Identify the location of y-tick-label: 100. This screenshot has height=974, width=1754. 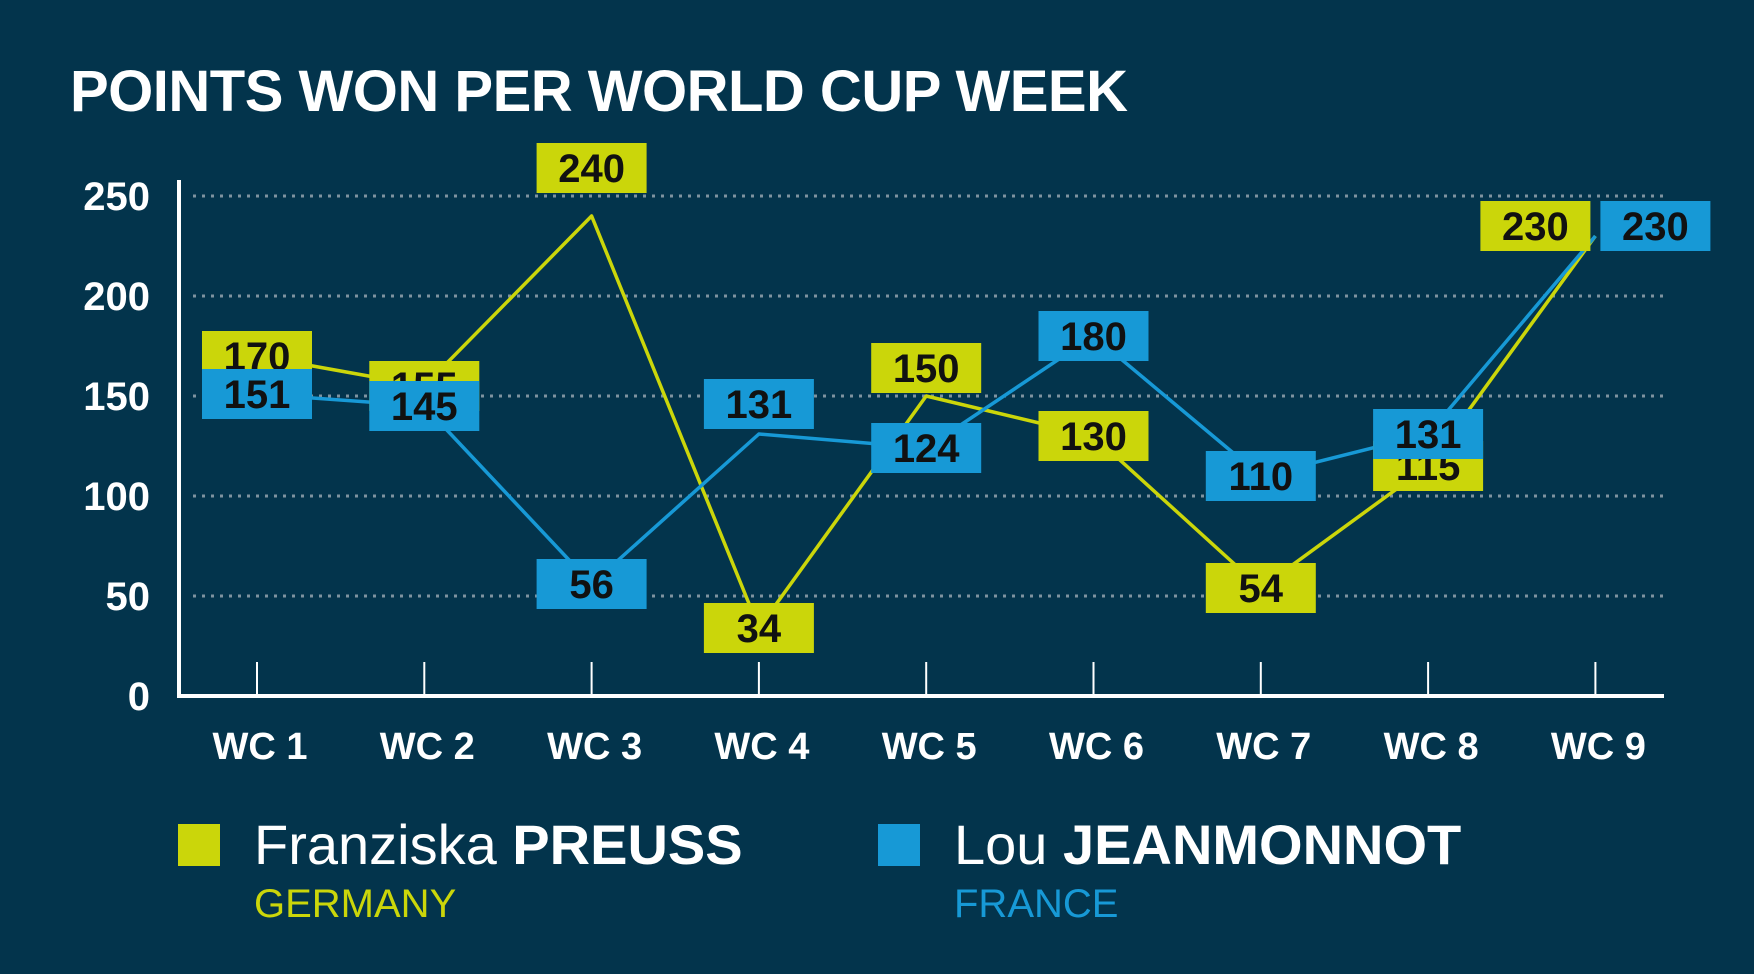
(116, 497).